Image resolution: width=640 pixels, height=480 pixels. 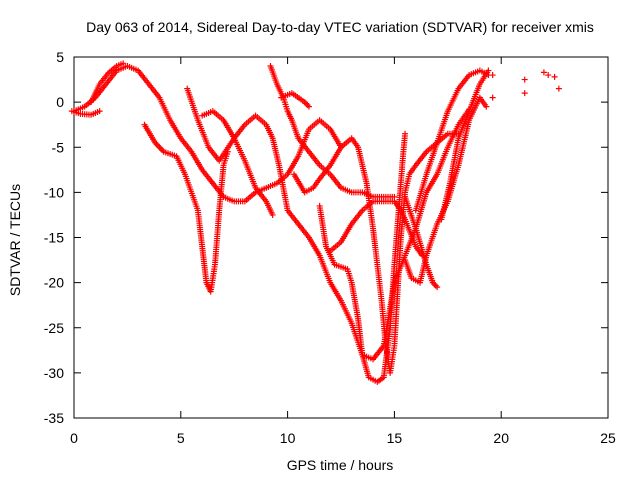 I want to click on y-axis-label: SDTVAR / TECUs, so click(x=15, y=240).